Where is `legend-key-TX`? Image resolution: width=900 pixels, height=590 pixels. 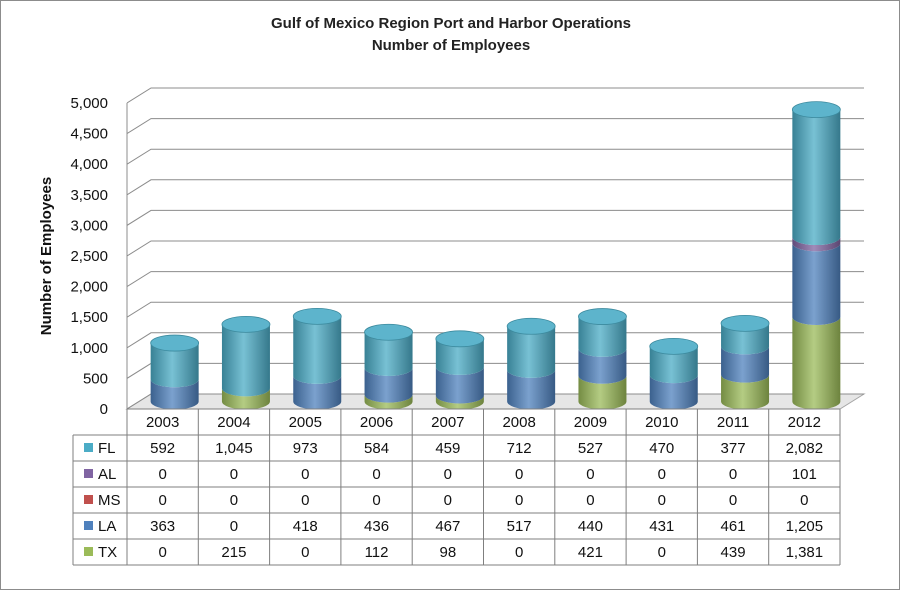 legend-key-TX is located at coordinates (88, 551).